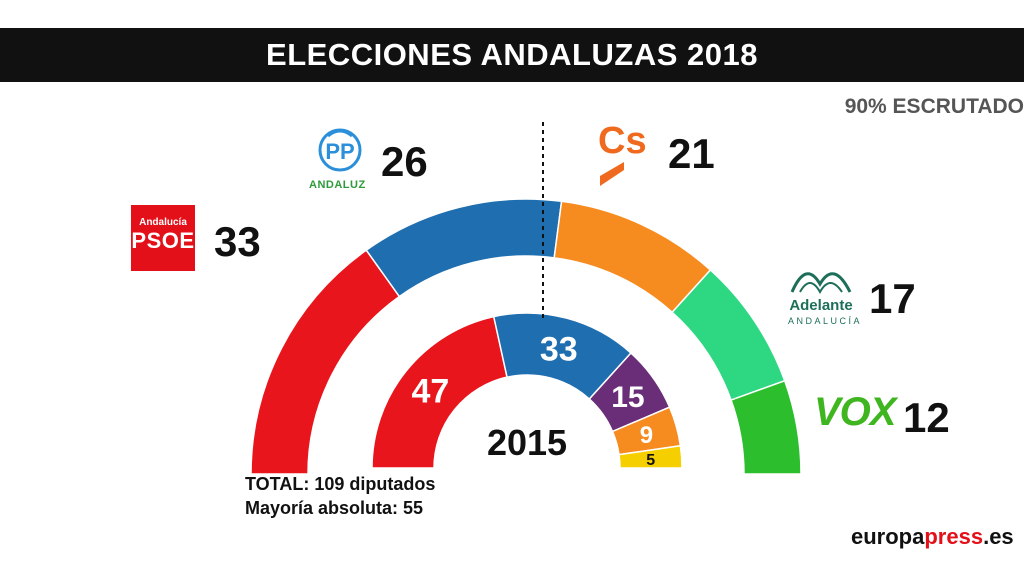  Describe the element at coordinates (932, 536) in the screenshot. I see `source-logo: europapress.es` at that location.